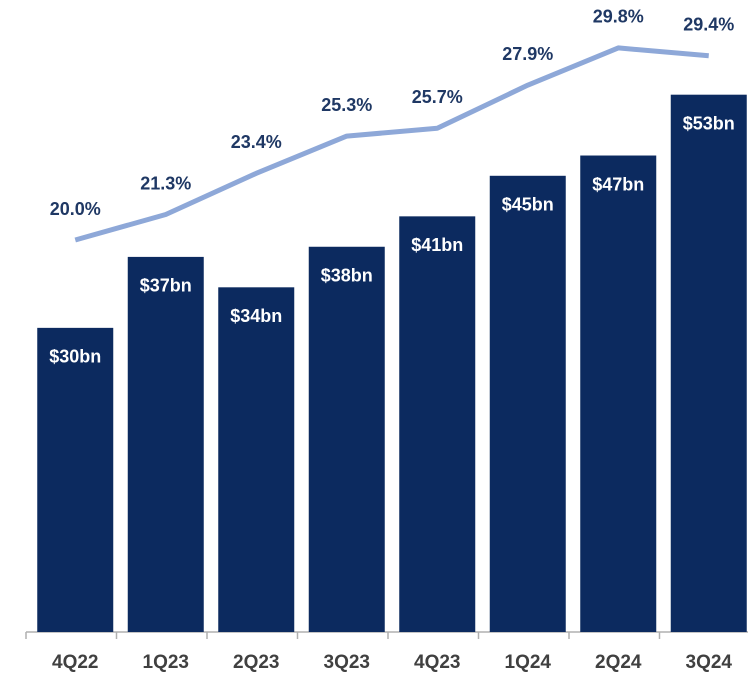  What do you see at coordinates (346, 105) in the screenshot?
I see `line-value-label: 25.3%` at bounding box center [346, 105].